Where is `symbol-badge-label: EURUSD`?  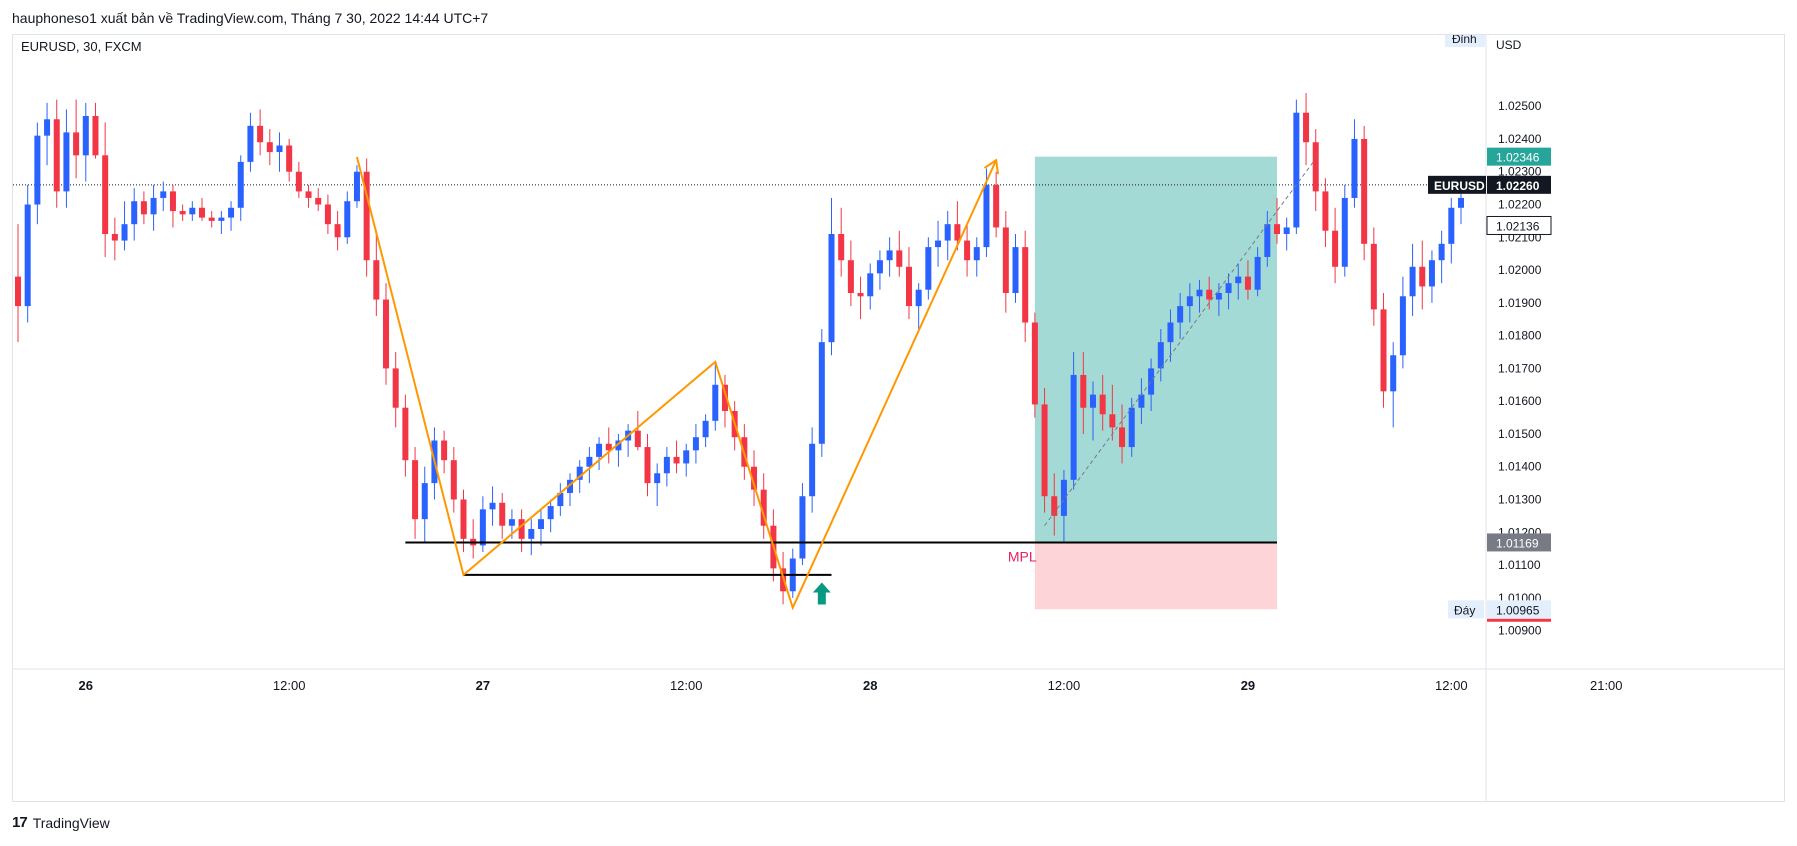 symbol-badge-label: EURUSD is located at coordinates (1459, 186).